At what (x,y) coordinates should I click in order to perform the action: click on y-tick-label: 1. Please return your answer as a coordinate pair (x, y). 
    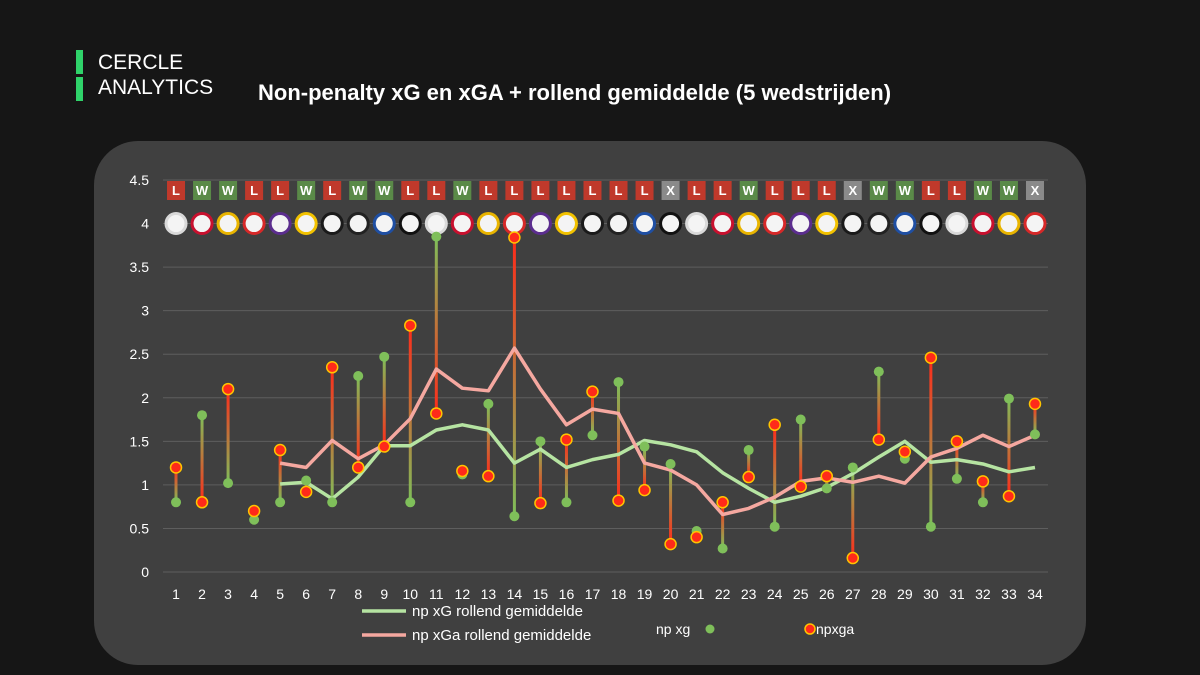
    Looking at the image, I should click on (145, 485).